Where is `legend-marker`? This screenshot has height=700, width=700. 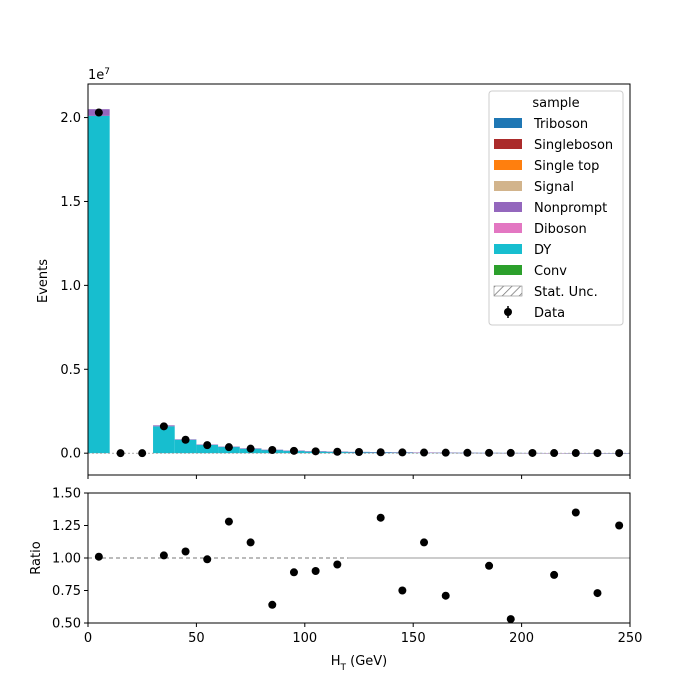
legend-marker is located at coordinates (508, 312).